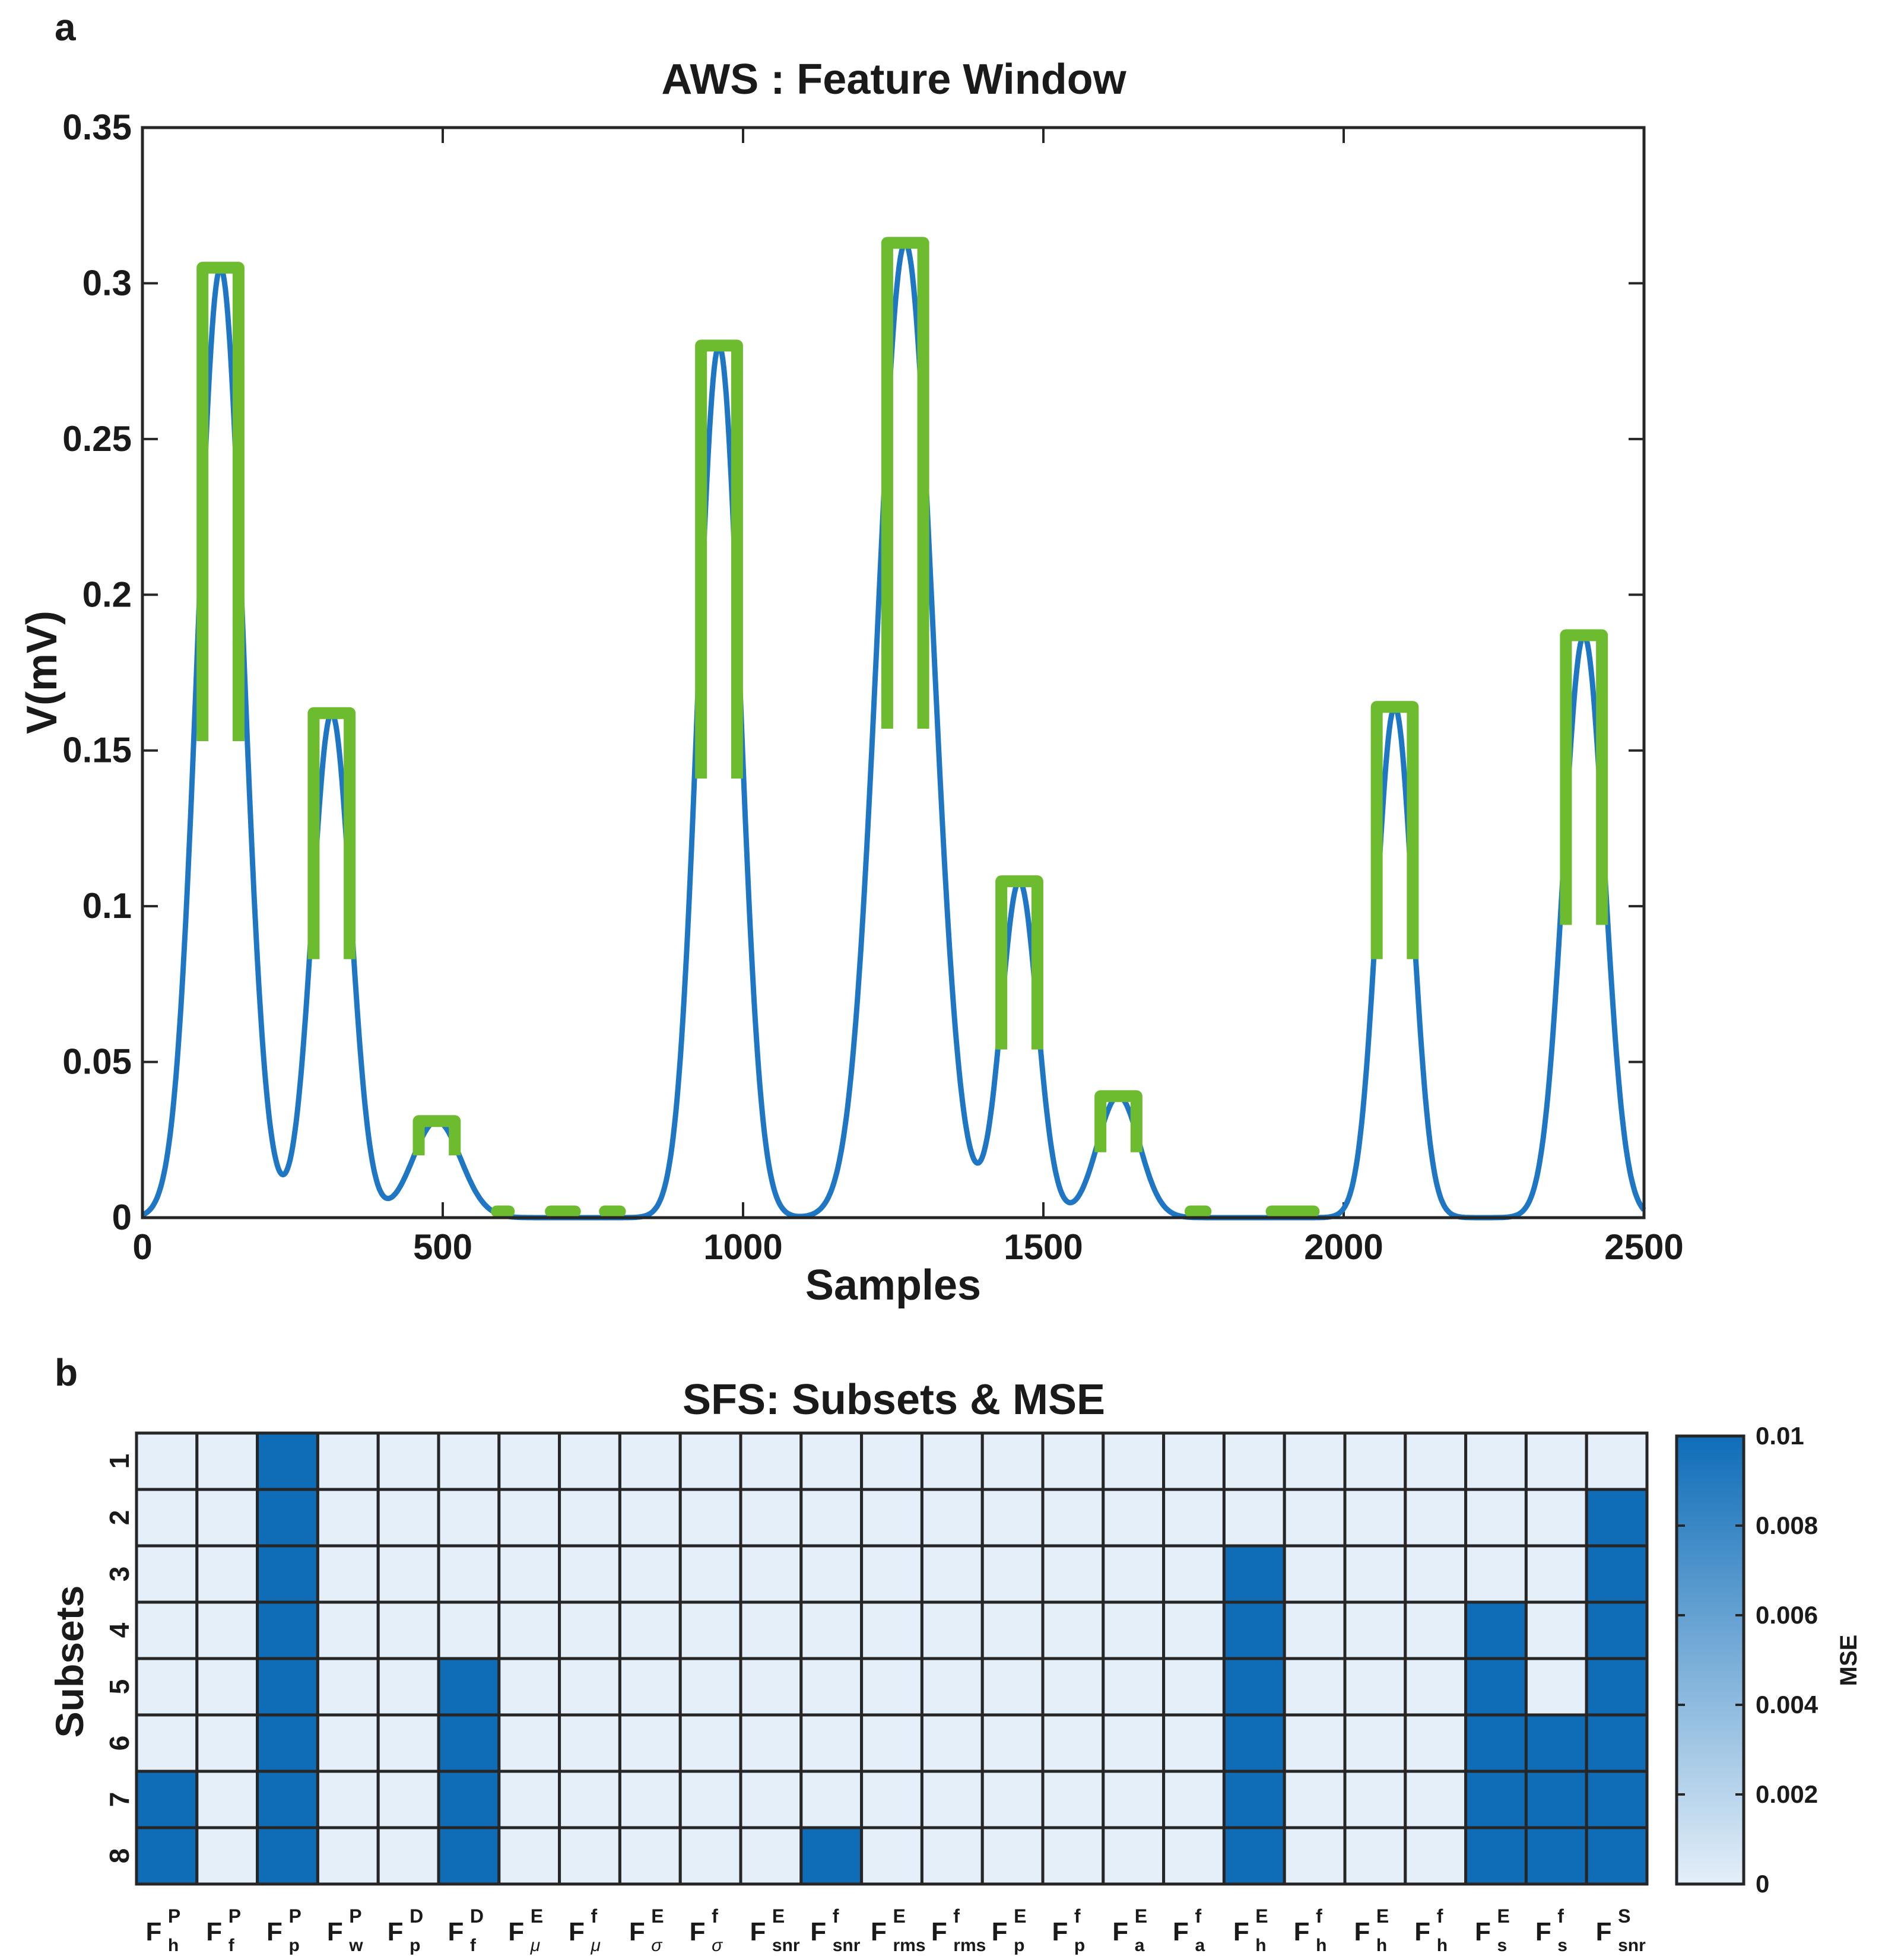  Describe the element at coordinates (120, 1659) in the screenshot. I see `heatmap-row-labels: 1 2 3 4 5 6 7 8` at that location.